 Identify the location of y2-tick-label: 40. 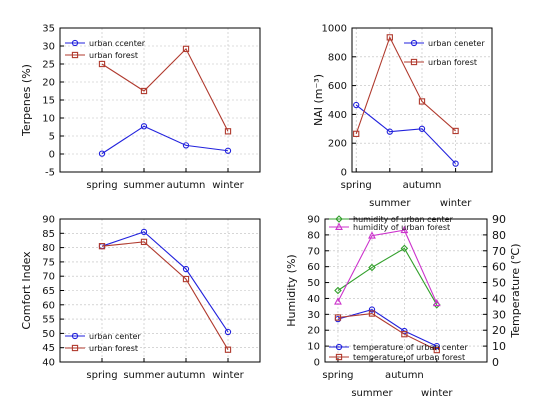
(499, 298).